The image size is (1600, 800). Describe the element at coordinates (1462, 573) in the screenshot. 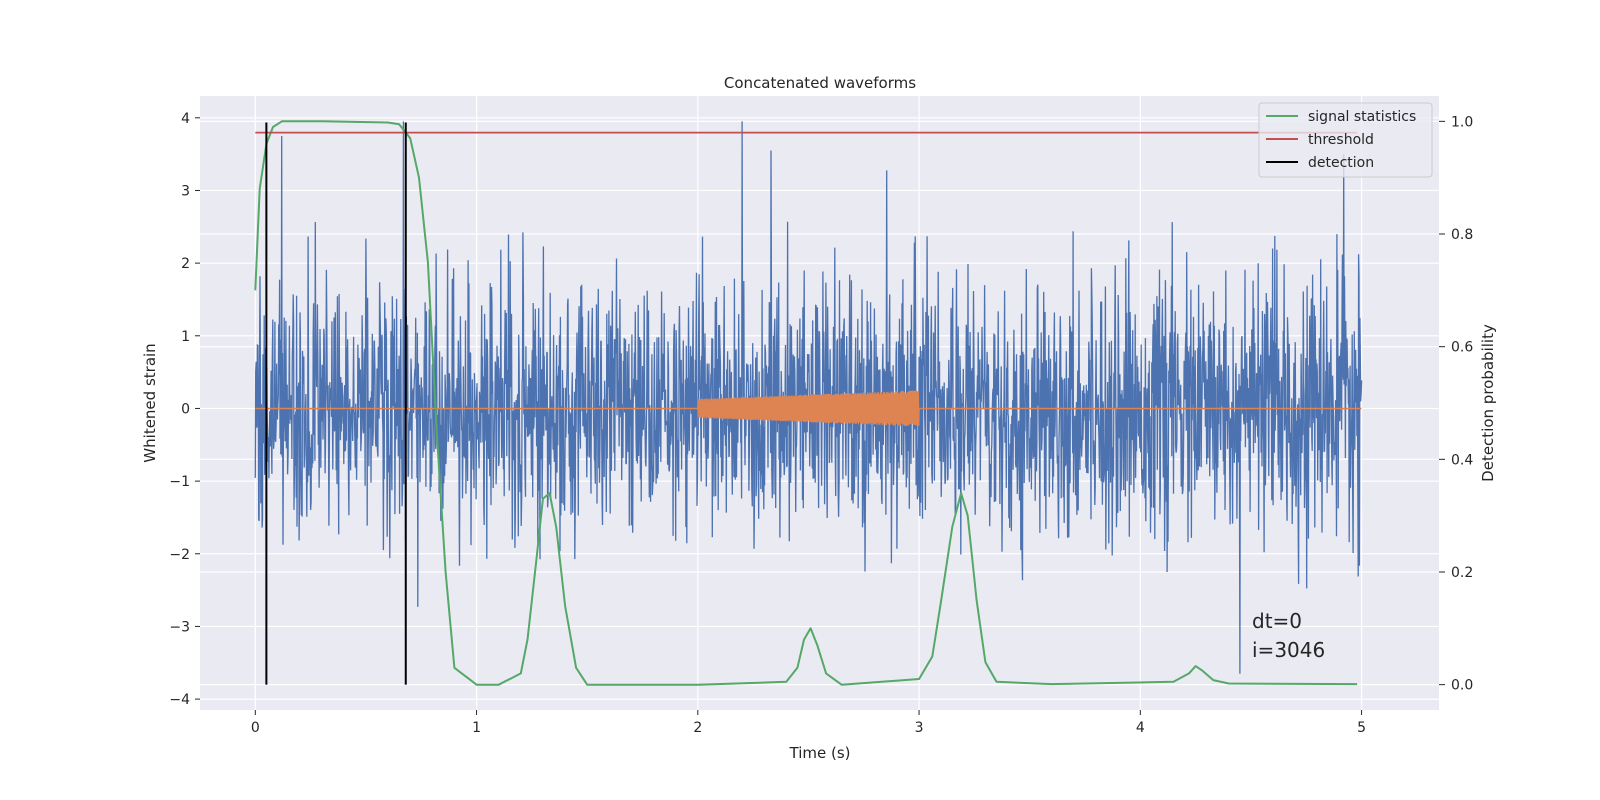

I see `y2-tick-label: 0.2` at that location.